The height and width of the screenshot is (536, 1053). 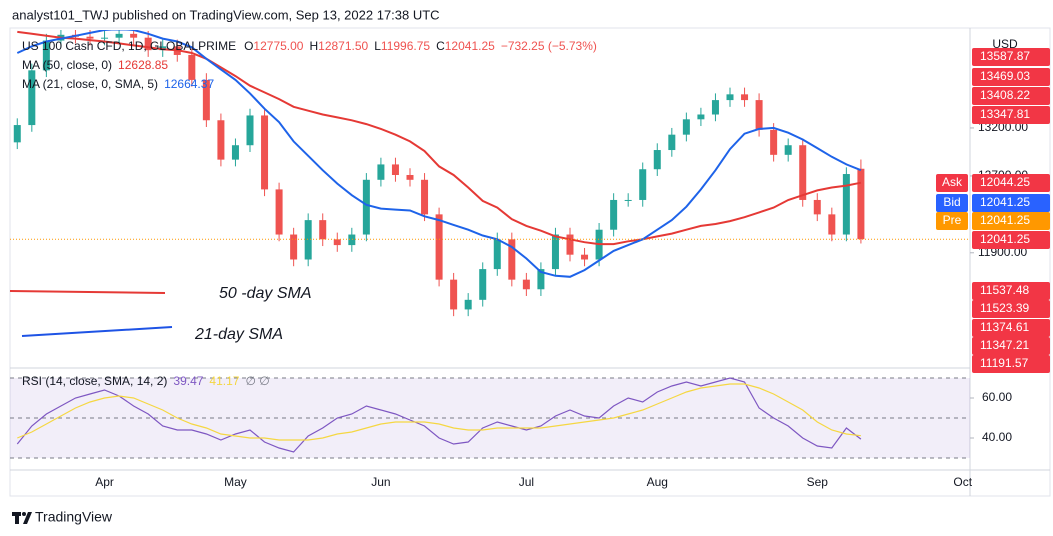 I want to click on price-label: 11347.21, so click(x=1004, y=345).